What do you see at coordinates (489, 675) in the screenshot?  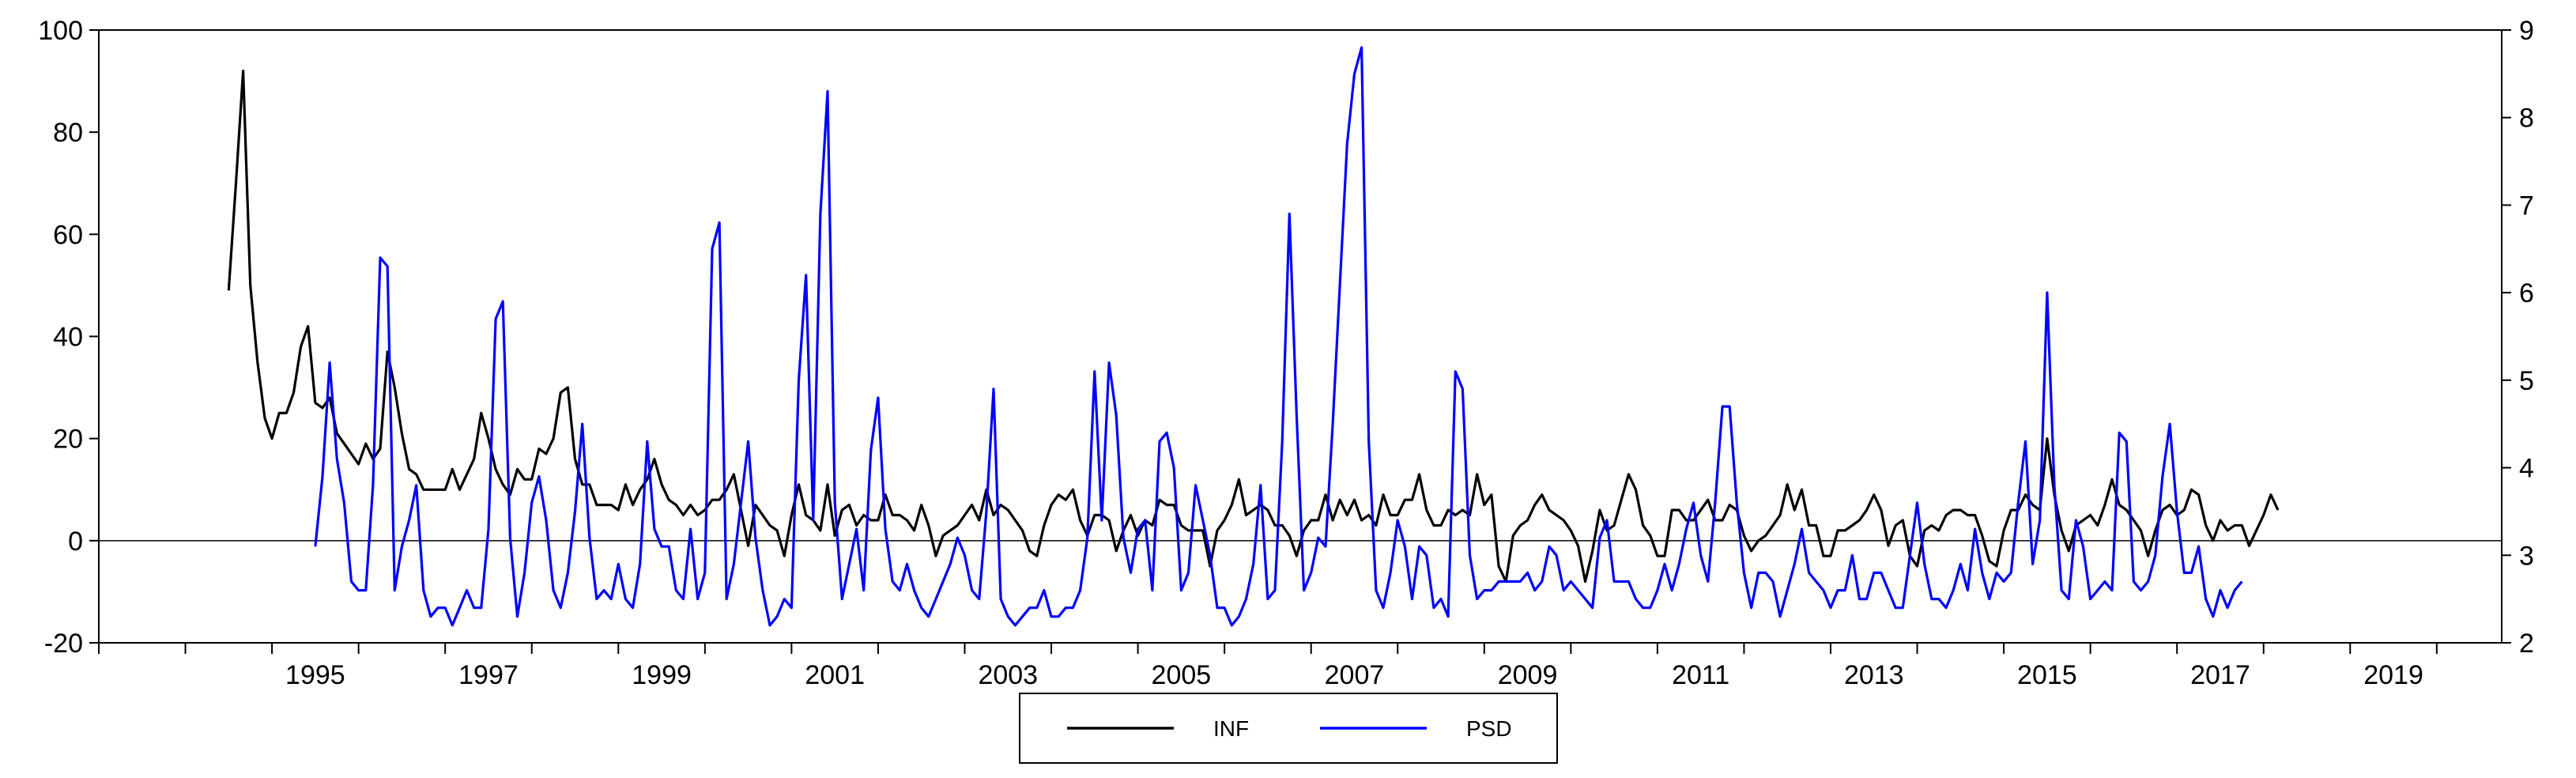 I see `x-tick-label: 1997` at bounding box center [489, 675].